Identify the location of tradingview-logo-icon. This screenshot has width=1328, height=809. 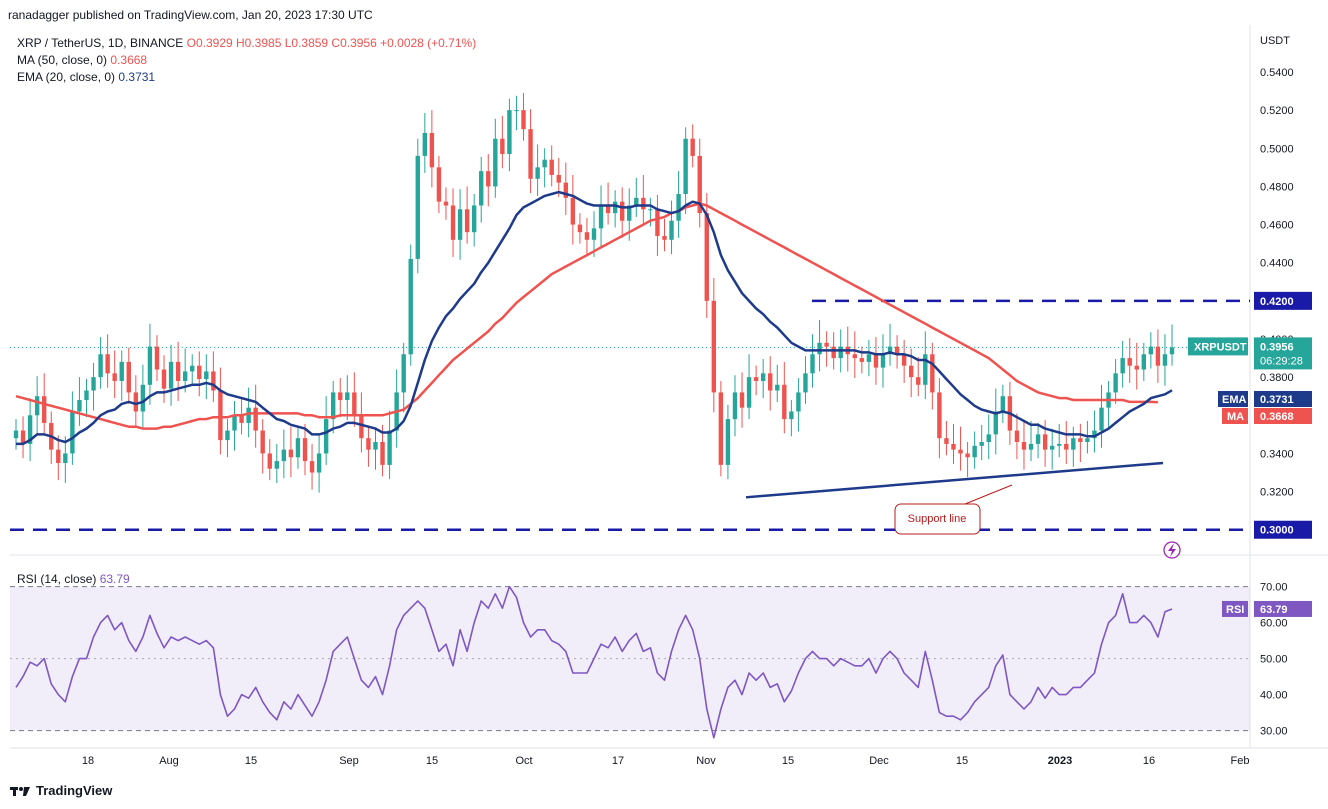
(20, 791).